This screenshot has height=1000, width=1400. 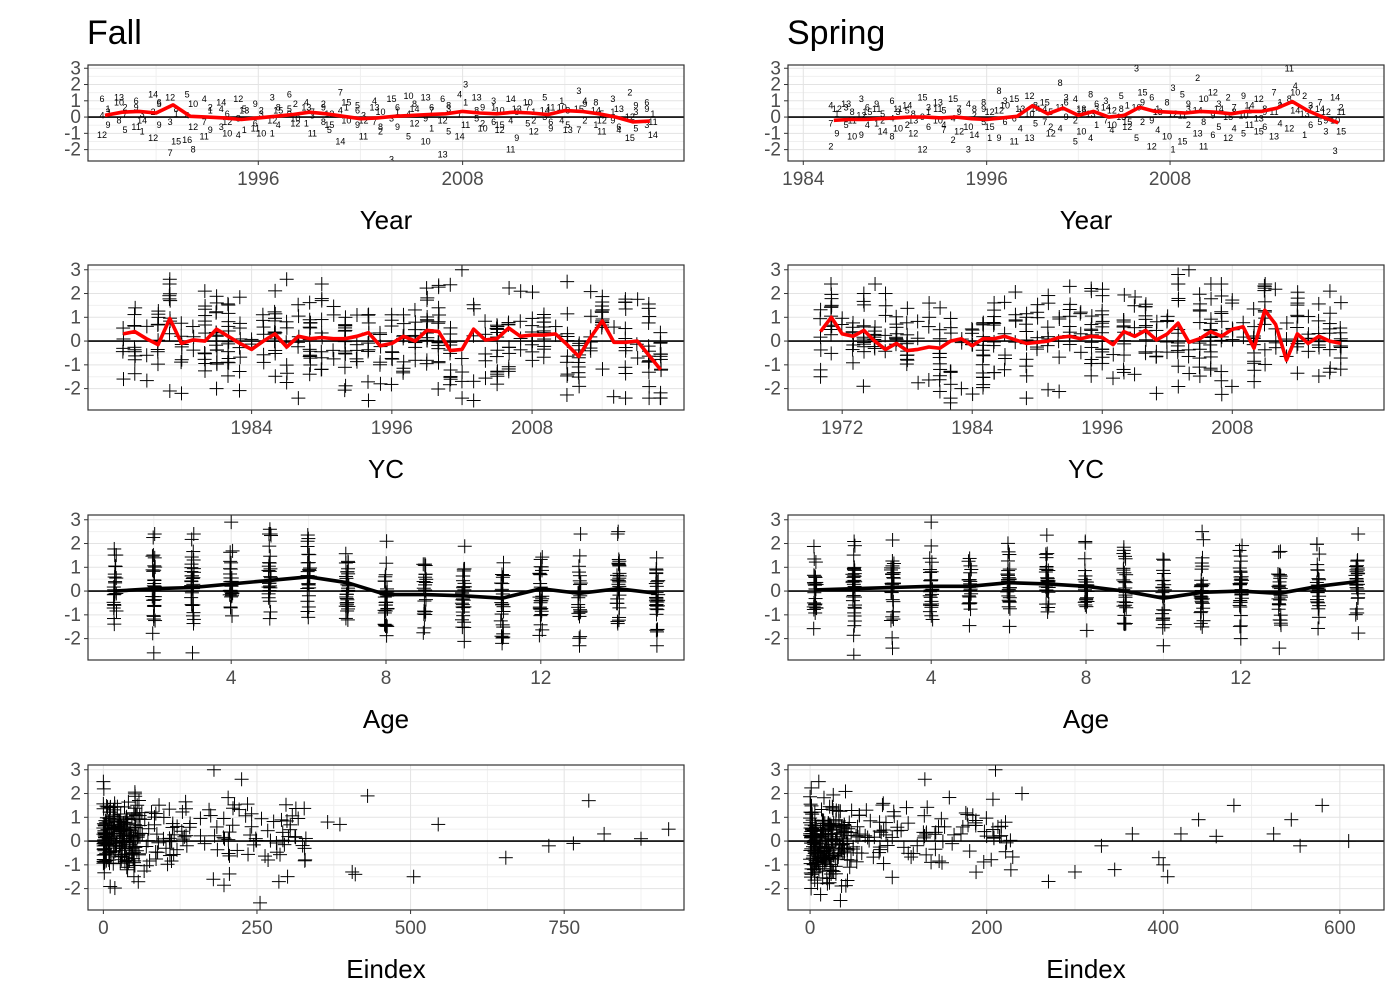 I want to click on data-point-label: 8, so click(x=998, y=91).